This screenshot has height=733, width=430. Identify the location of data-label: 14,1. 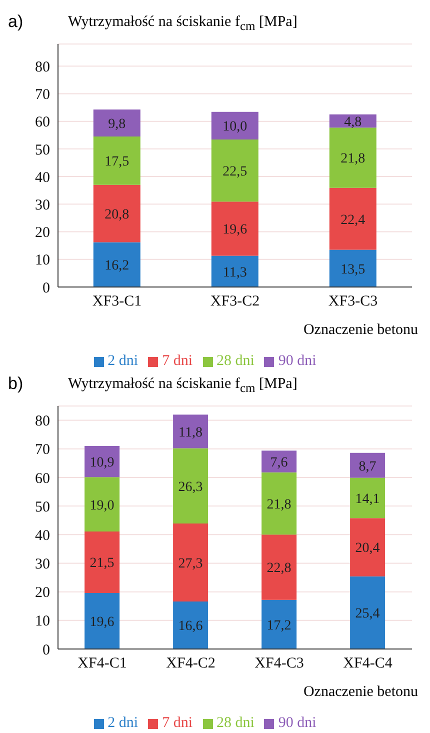
(367, 499).